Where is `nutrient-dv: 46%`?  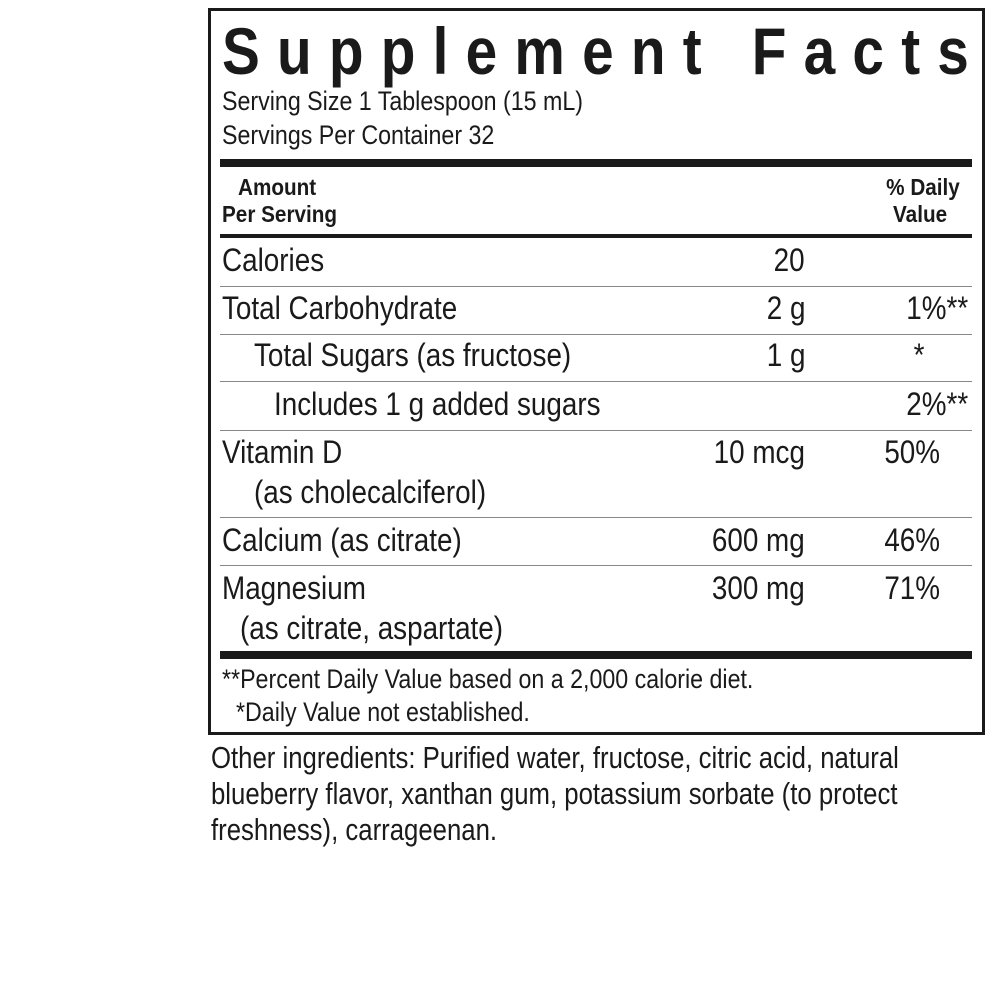
nutrient-dv: 46% is located at coordinates (912, 540).